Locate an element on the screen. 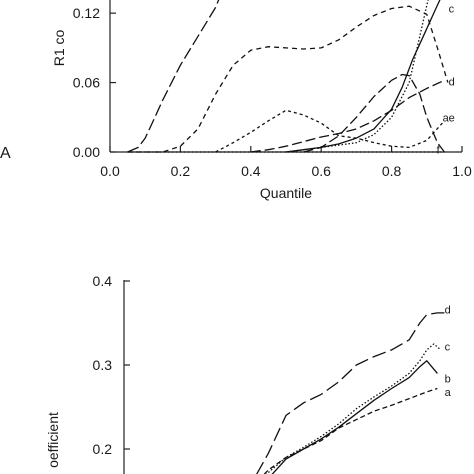 Image resolution: width=474 pixels, height=474 pixels. top-y-tick-label: 0.12 is located at coordinates (86, 13).